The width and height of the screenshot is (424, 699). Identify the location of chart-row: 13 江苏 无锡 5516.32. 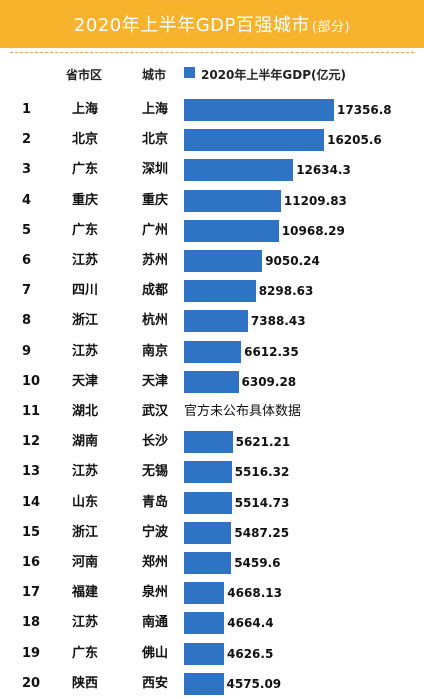
(212, 472).